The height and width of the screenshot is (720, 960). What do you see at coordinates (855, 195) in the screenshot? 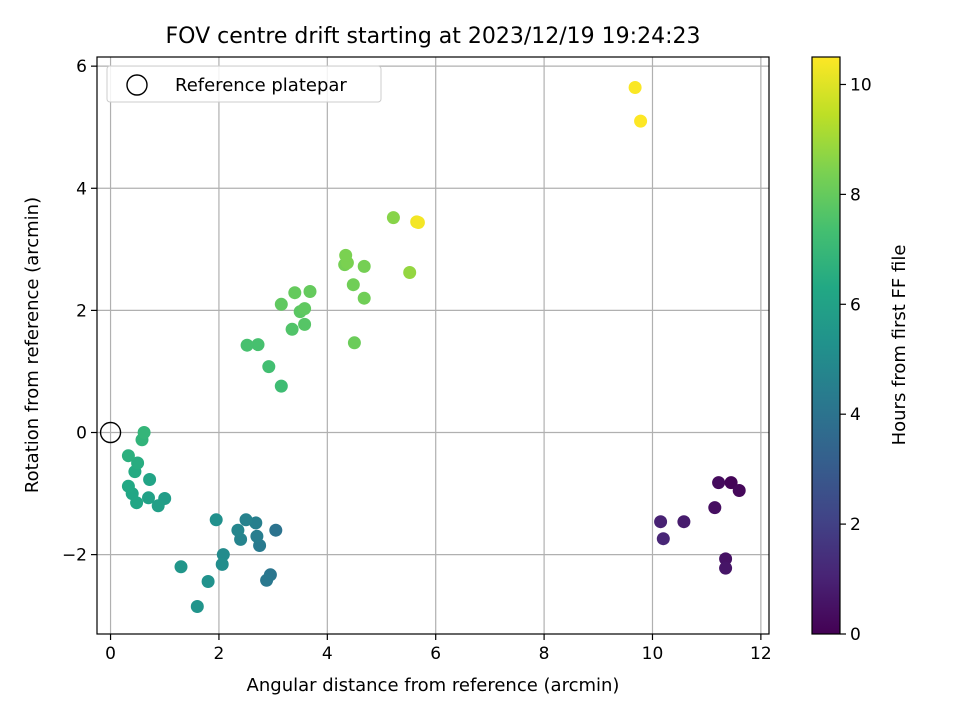
I see `colorbar-tick-label: 8` at bounding box center [855, 195].